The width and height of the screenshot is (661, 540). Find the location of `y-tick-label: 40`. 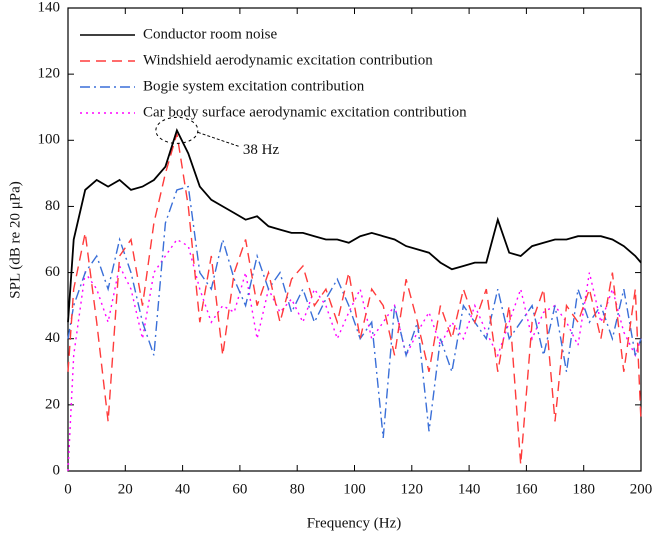

y-tick-label: 40 is located at coordinates (52, 338).